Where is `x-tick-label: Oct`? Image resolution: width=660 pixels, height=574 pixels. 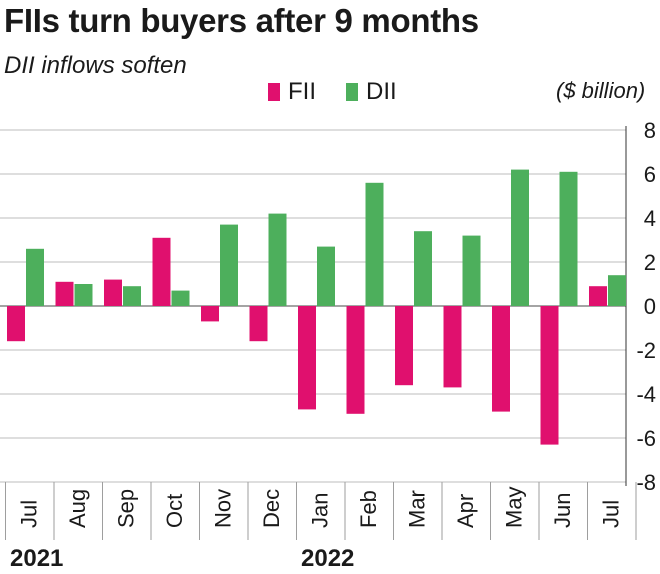 x-tick-label: Oct is located at coordinates (174, 511).